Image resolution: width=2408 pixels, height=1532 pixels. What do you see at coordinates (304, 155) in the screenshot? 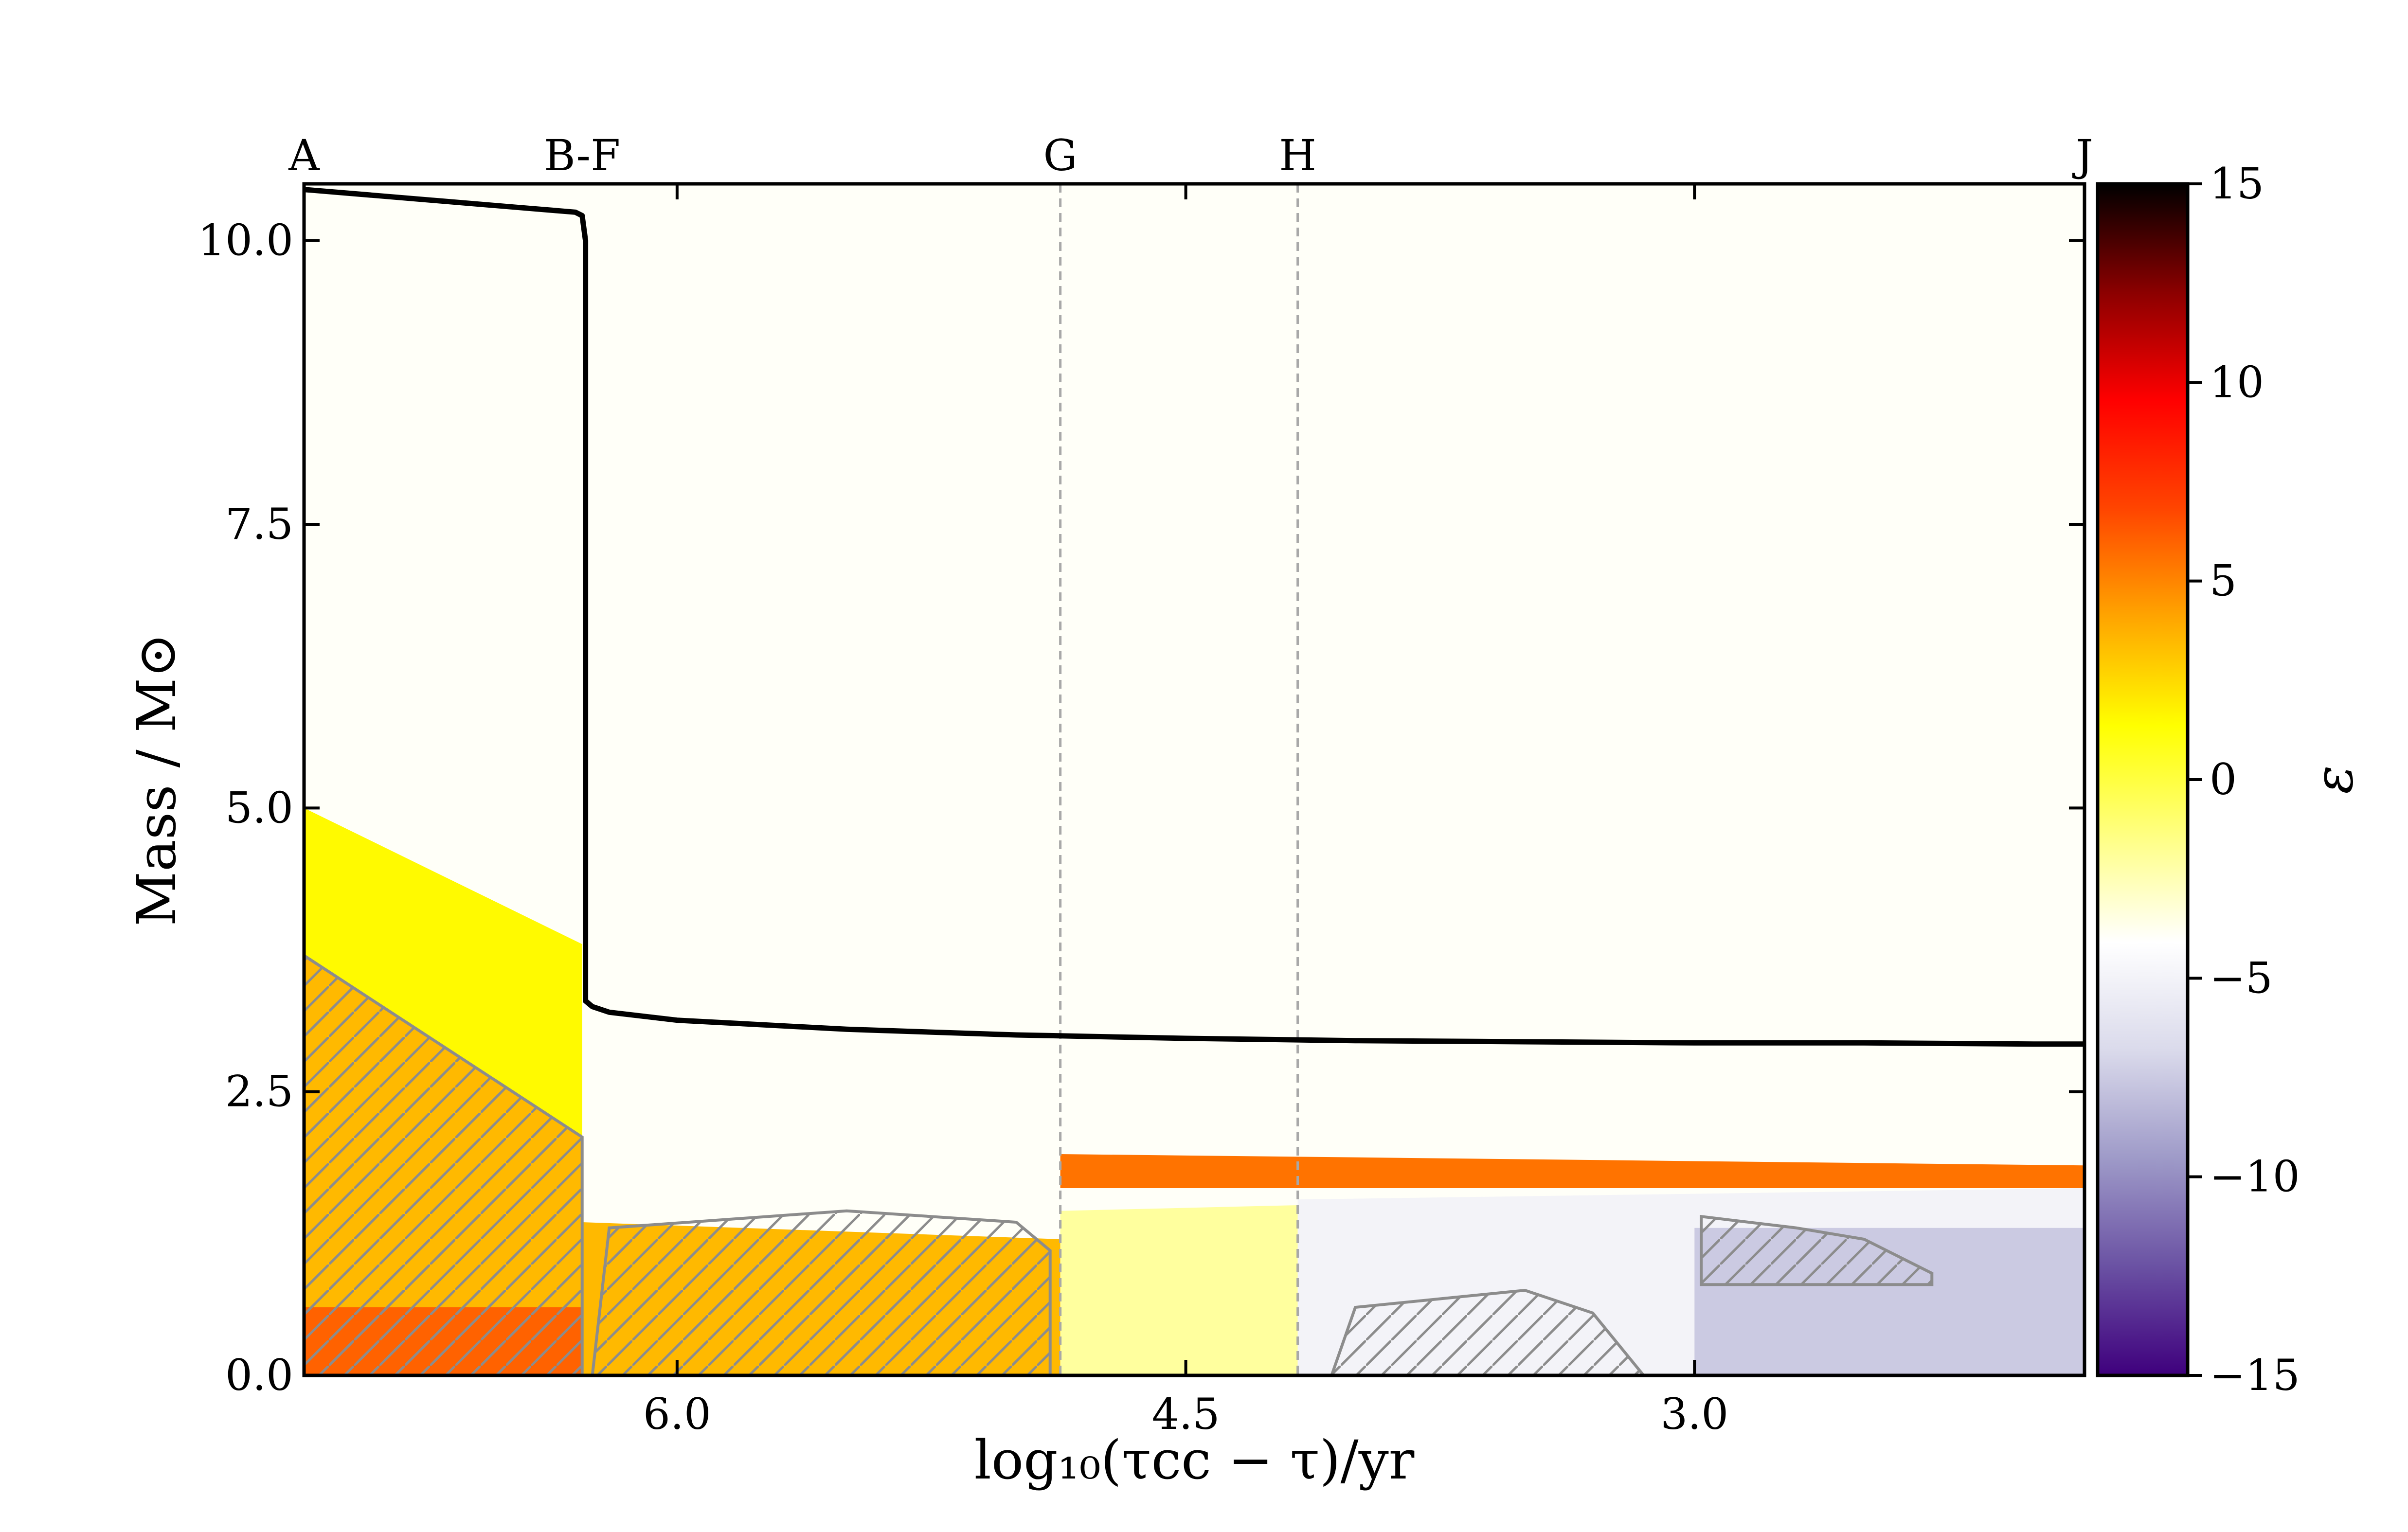
I see `phase-label-A: A` at bounding box center [304, 155].